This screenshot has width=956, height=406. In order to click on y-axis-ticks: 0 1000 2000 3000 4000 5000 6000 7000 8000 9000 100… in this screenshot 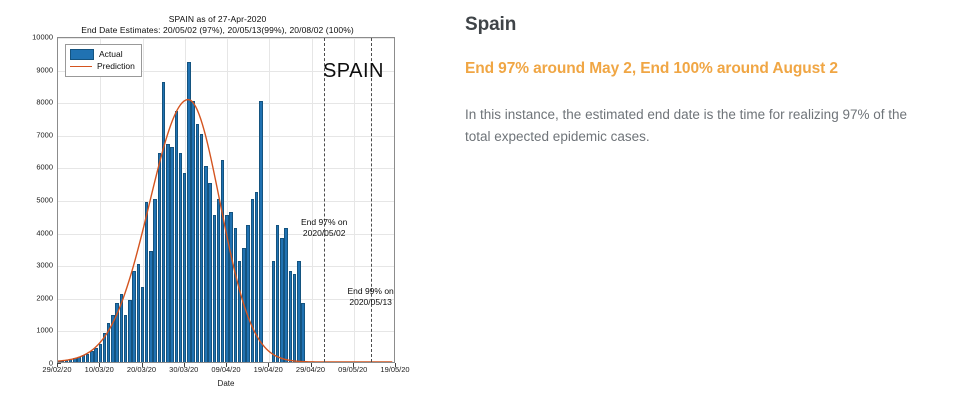, I will do `click(31, 200)`.